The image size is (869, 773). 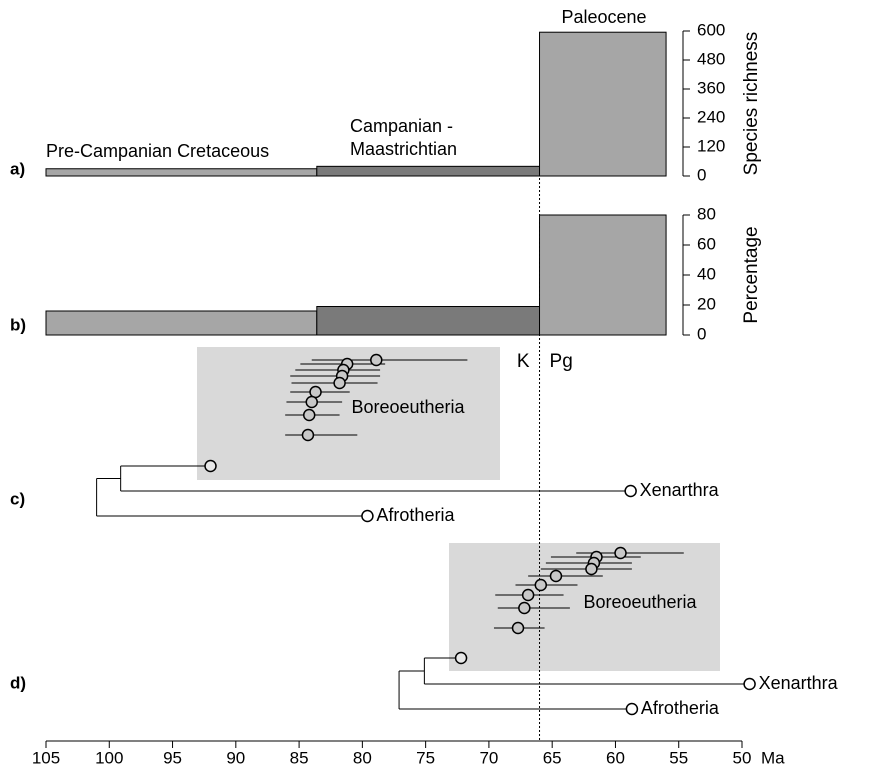 I want to click on y-tick-label: 60, so click(x=706, y=243).